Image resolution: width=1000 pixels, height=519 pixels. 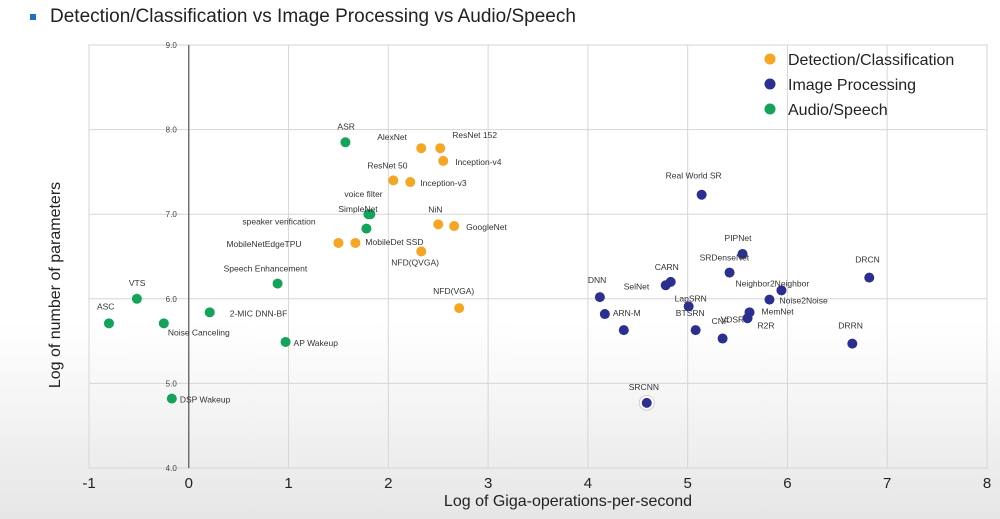 What do you see at coordinates (189, 483) in the screenshot?
I see `x-tick-label: 0` at bounding box center [189, 483].